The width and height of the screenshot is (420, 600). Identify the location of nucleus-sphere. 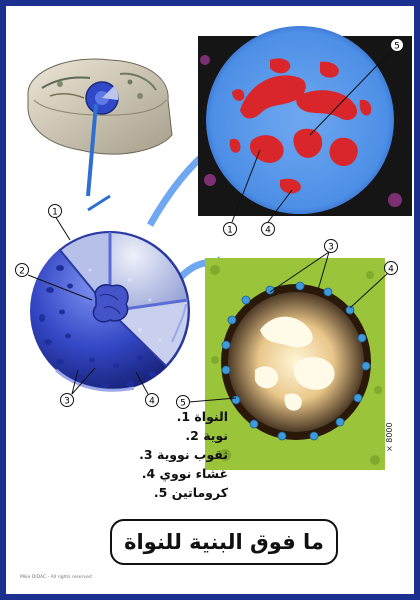
(110, 311).